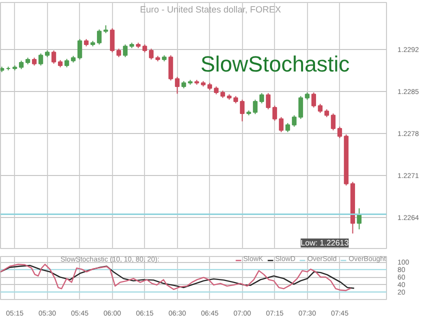 This screenshot has height=320, width=421. What do you see at coordinates (325, 243) in the screenshot?
I see `annotation: Low: 1.22613` at bounding box center [325, 243].